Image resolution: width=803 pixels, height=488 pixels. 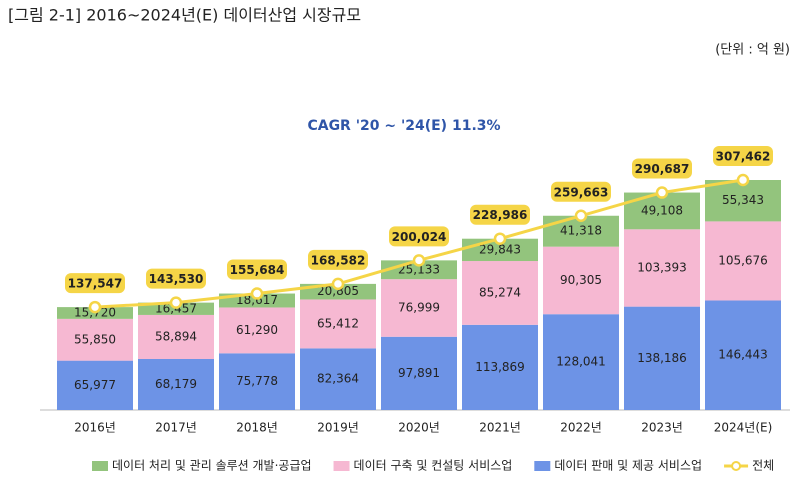 I want to click on value-label: 65,412, so click(x=338, y=323).